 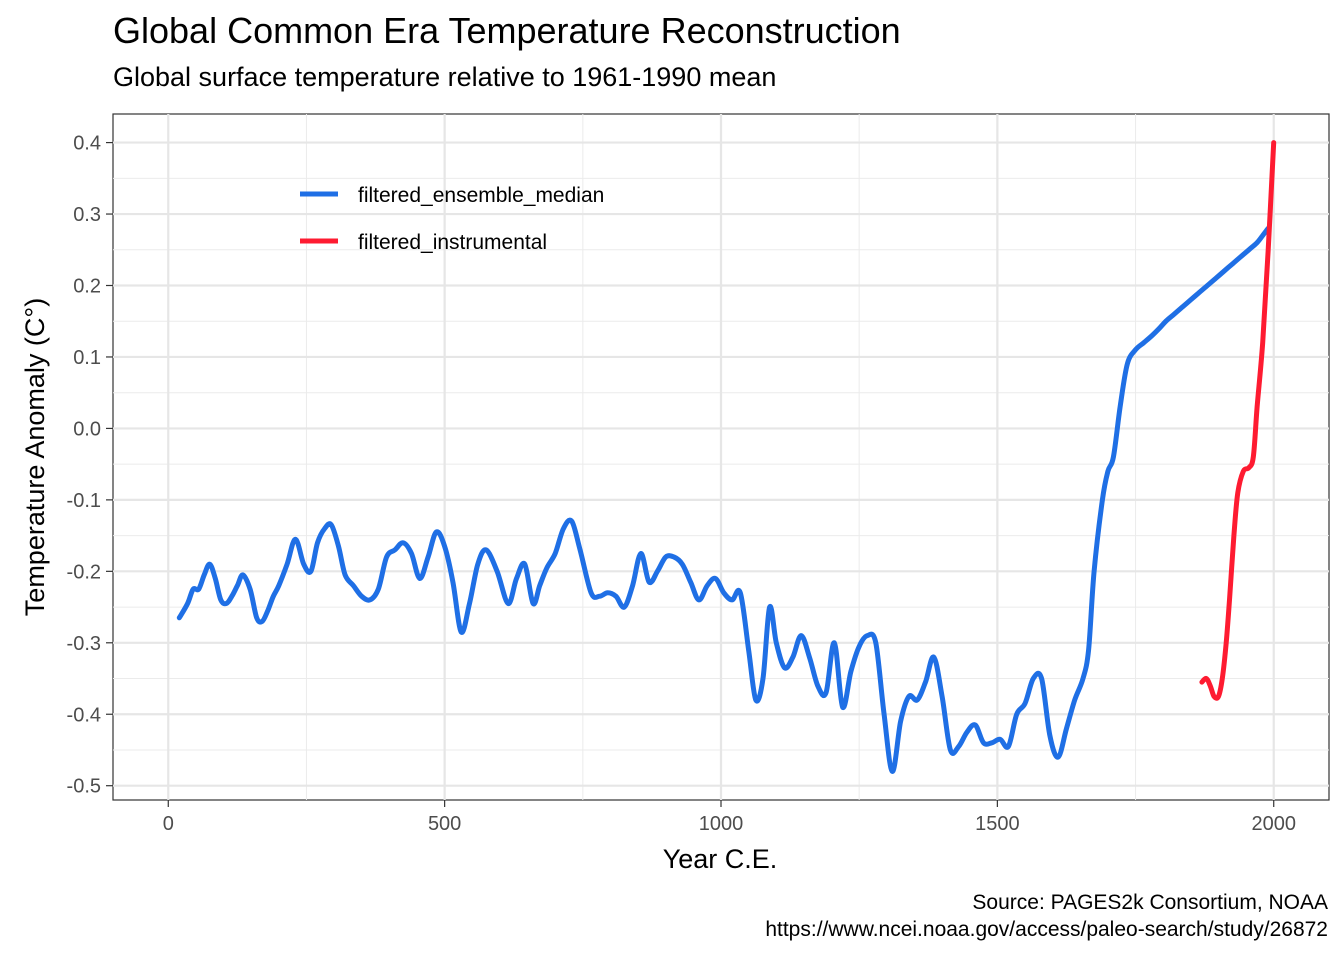 What do you see at coordinates (1238, 420) in the screenshot?
I see `series-line-filtered-instrumental` at bounding box center [1238, 420].